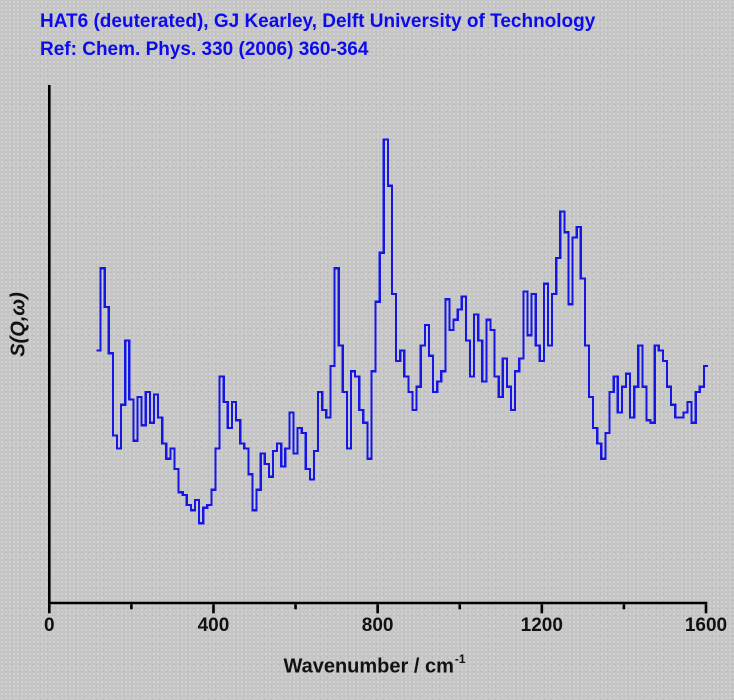 This screenshot has width=734, height=700. I want to click on x-axis-label-exponent: -1, so click(460, 659).